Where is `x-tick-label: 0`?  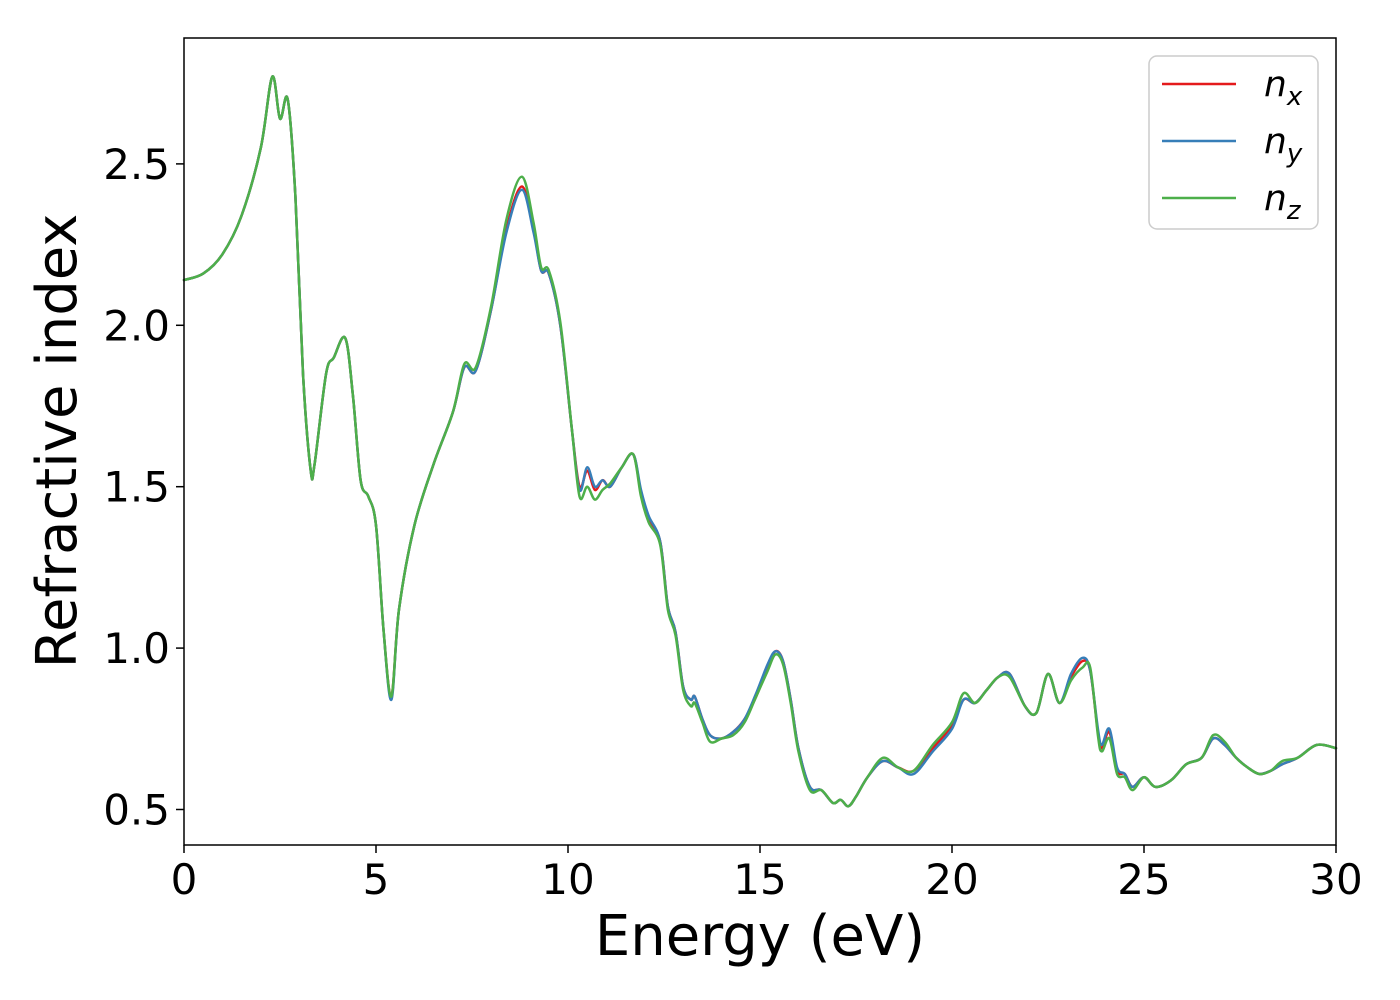 x-tick-label: 0 is located at coordinates (184, 879).